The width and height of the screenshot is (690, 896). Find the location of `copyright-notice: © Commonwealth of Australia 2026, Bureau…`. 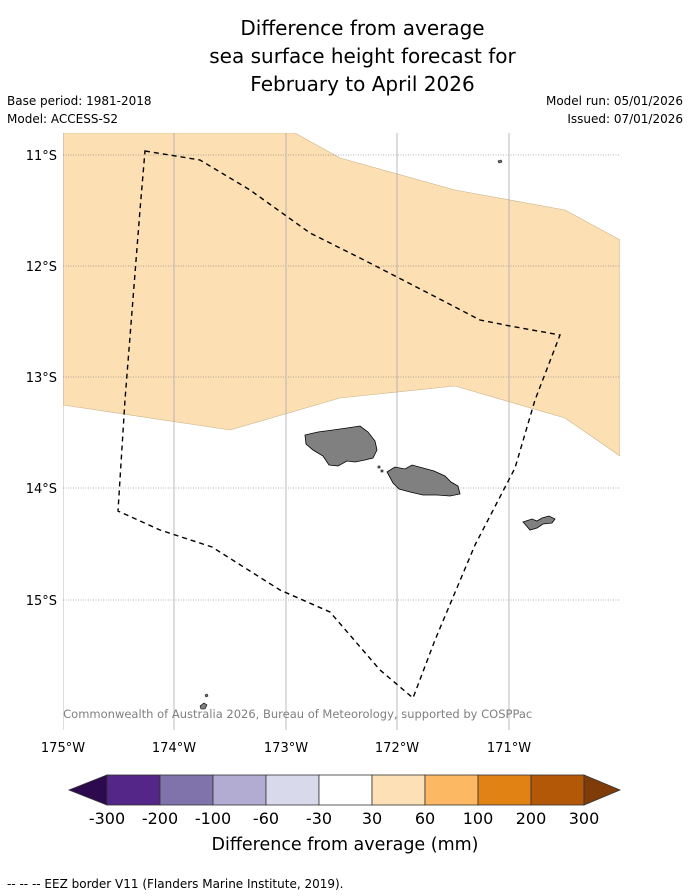

copyright-notice: © Commonwealth of Australia 2026, Bureau… is located at coordinates (290, 714).